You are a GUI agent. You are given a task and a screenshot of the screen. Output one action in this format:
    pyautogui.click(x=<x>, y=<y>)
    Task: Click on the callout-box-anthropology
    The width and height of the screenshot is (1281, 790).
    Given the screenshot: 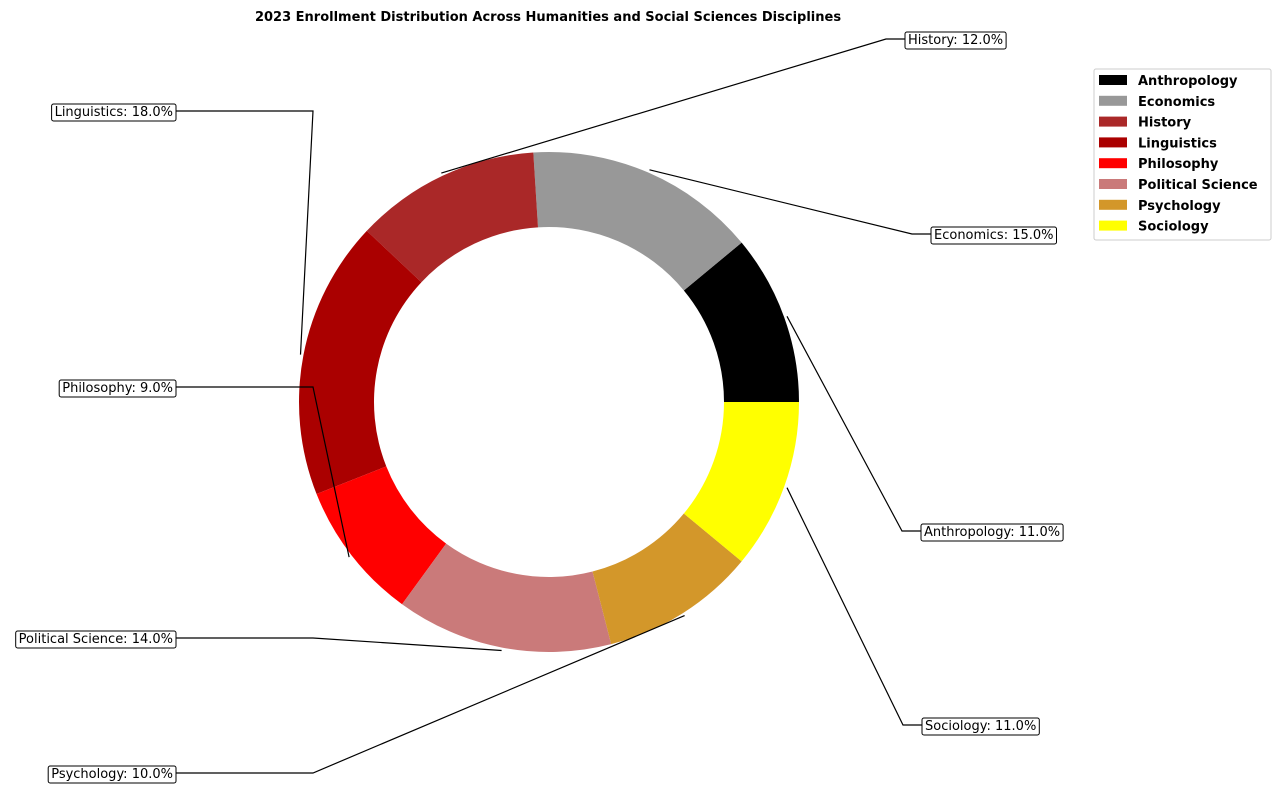 What is the action you would take?
    pyautogui.click(x=992, y=532)
    